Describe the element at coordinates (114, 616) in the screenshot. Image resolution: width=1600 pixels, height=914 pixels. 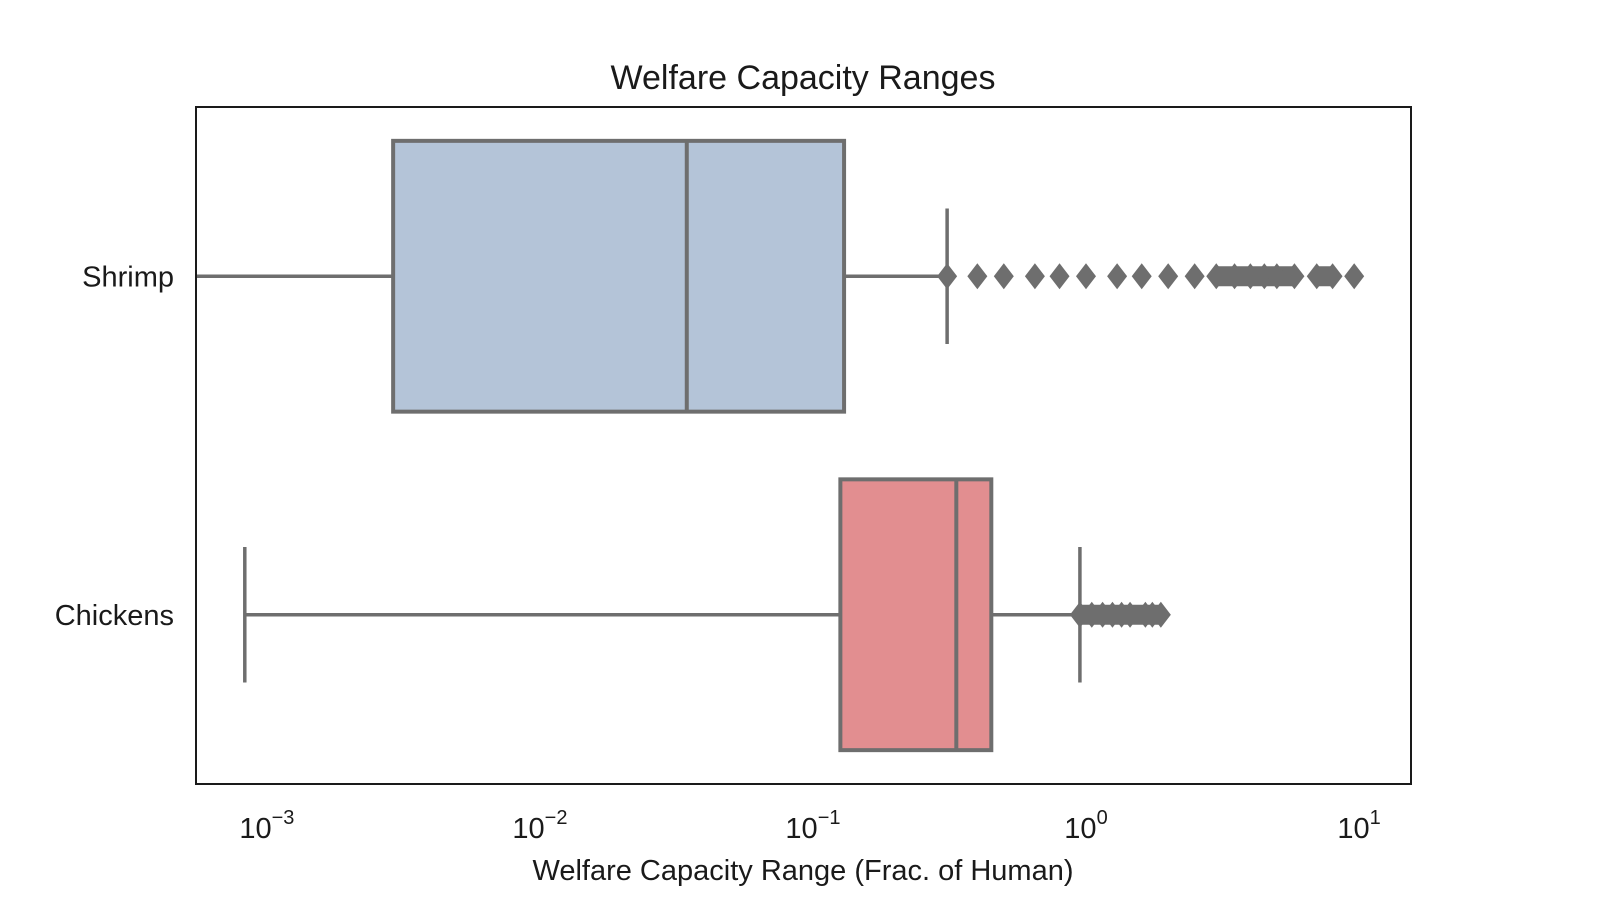
I see `category-label: Chickens` at that location.